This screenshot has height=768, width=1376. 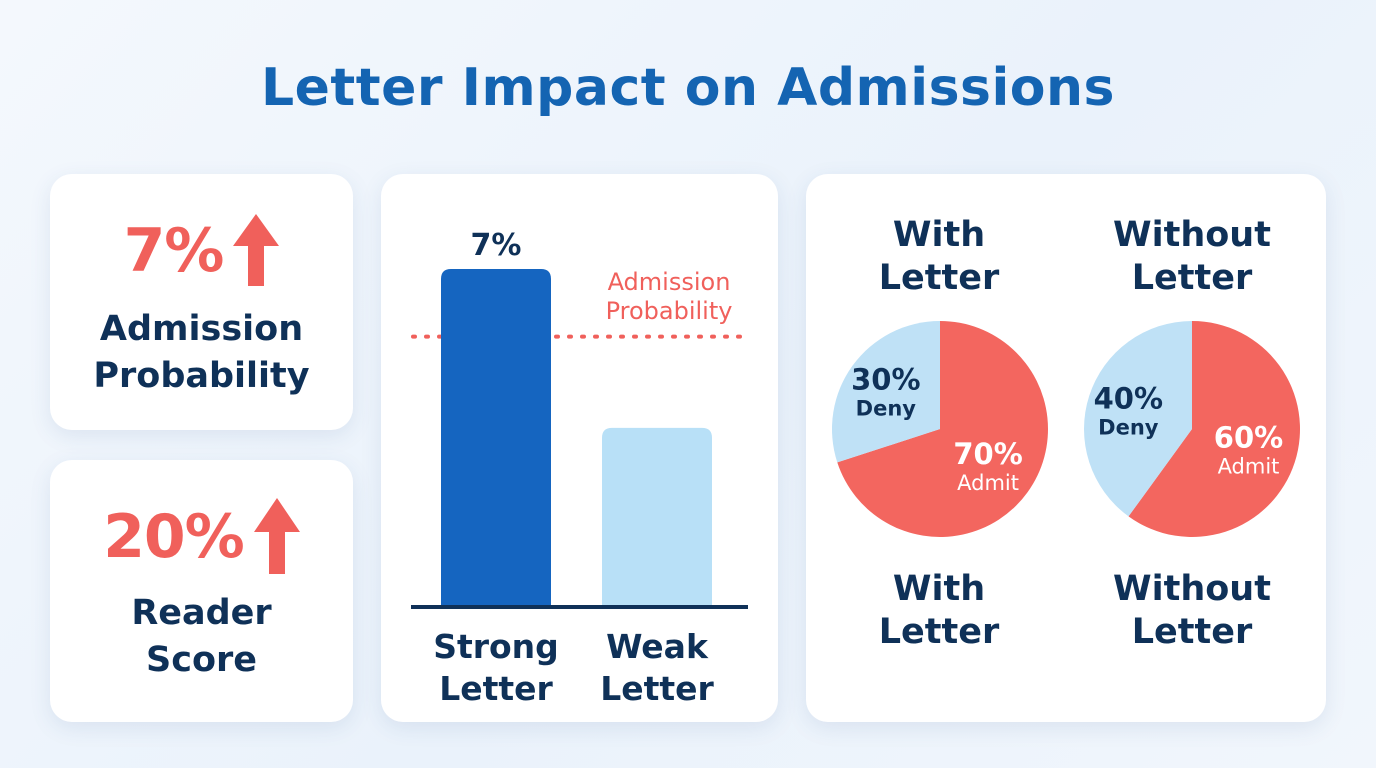 What do you see at coordinates (201, 329) in the screenshot?
I see `stat-label-line: Admission` at bounding box center [201, 329].